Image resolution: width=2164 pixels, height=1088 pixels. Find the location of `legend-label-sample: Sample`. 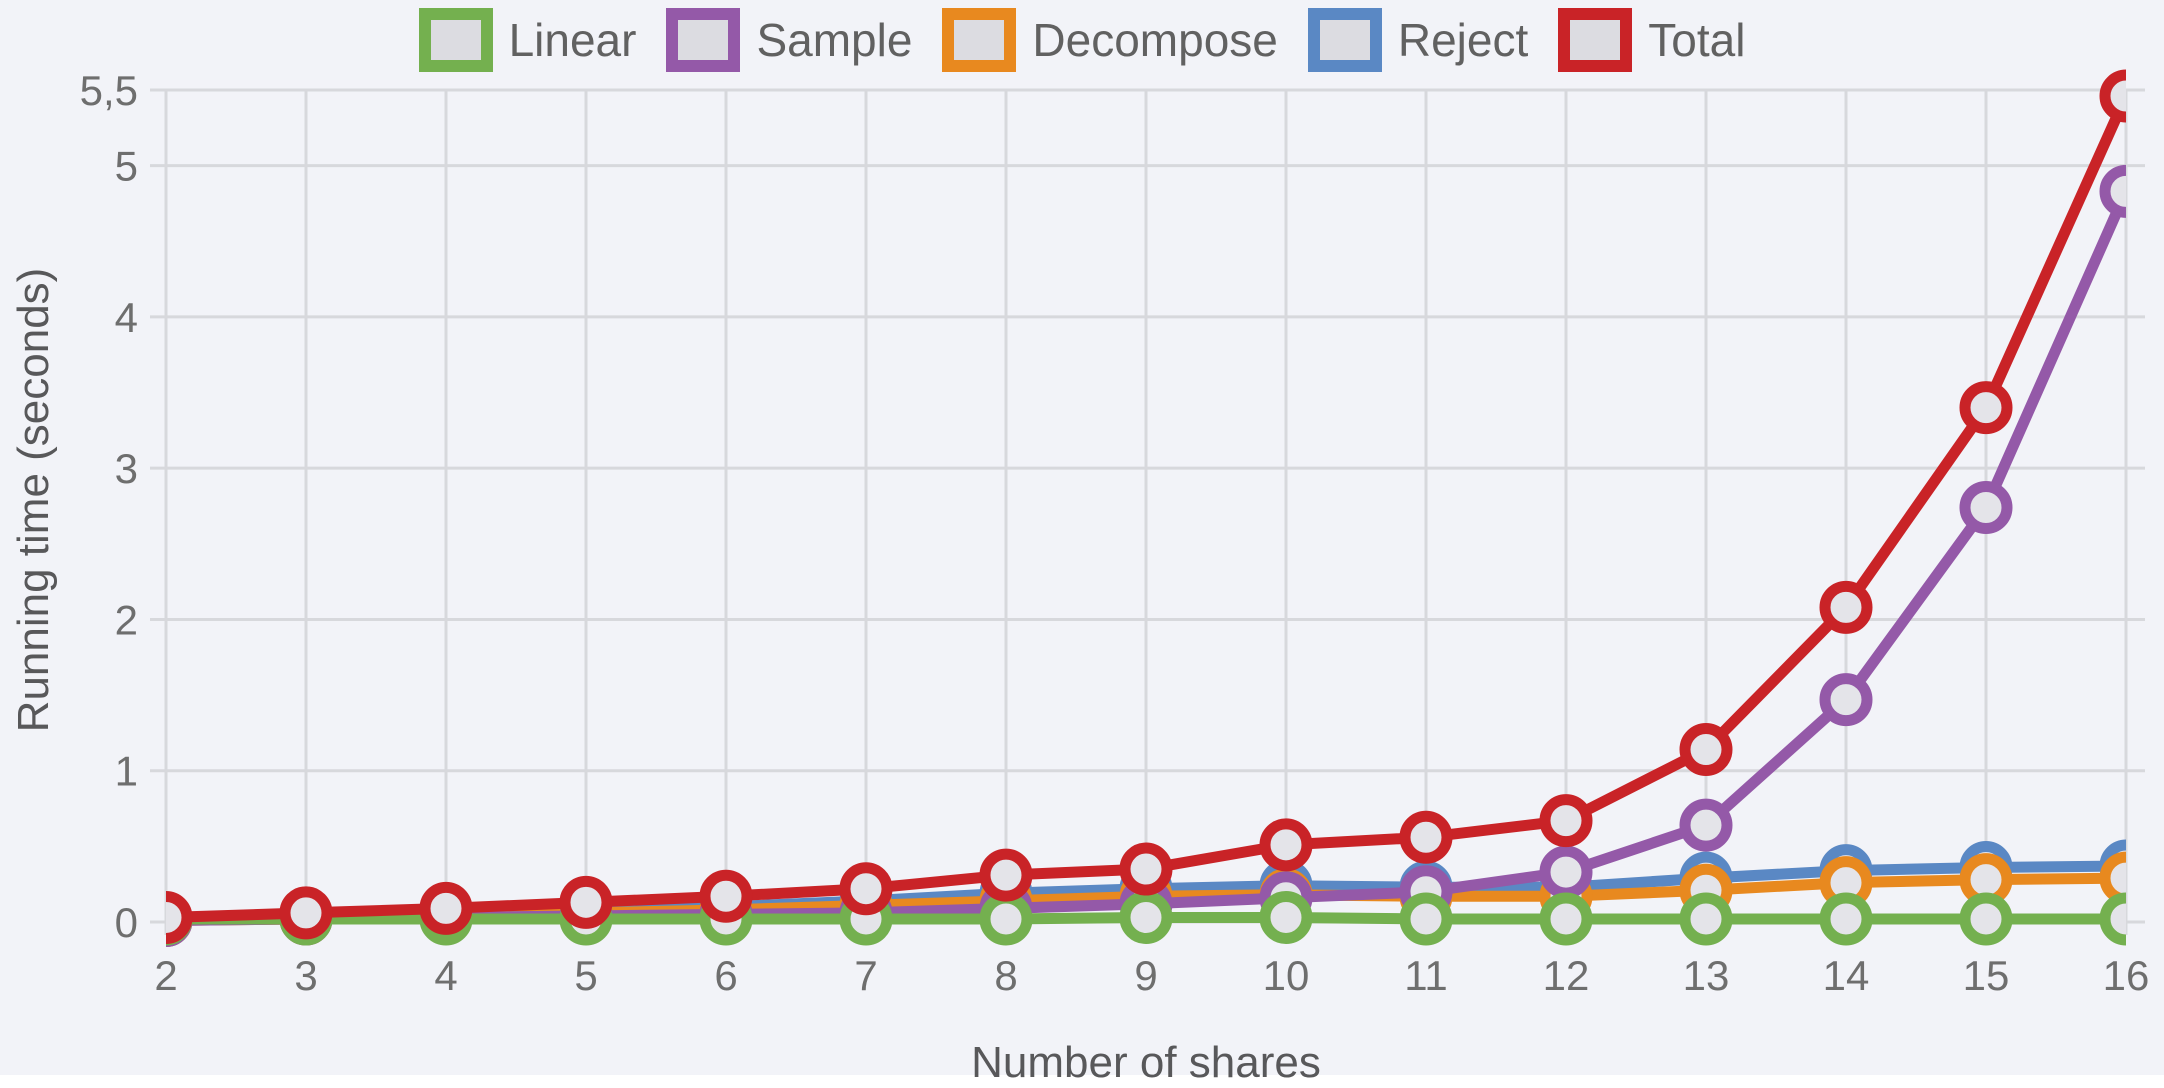

legend-label-sample: Sample is located at coordinates (834, 40).